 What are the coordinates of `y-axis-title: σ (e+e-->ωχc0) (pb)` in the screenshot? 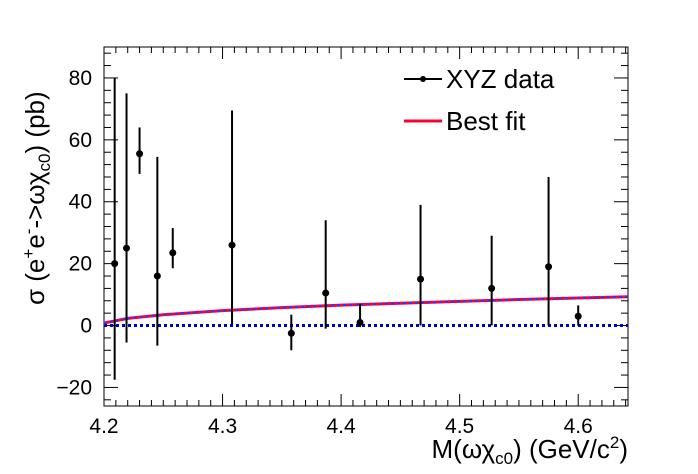 It's located at (36, 198).